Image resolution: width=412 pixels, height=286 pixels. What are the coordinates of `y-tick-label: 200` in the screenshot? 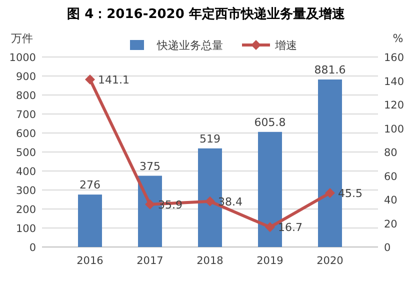 It's located at (26, 210).